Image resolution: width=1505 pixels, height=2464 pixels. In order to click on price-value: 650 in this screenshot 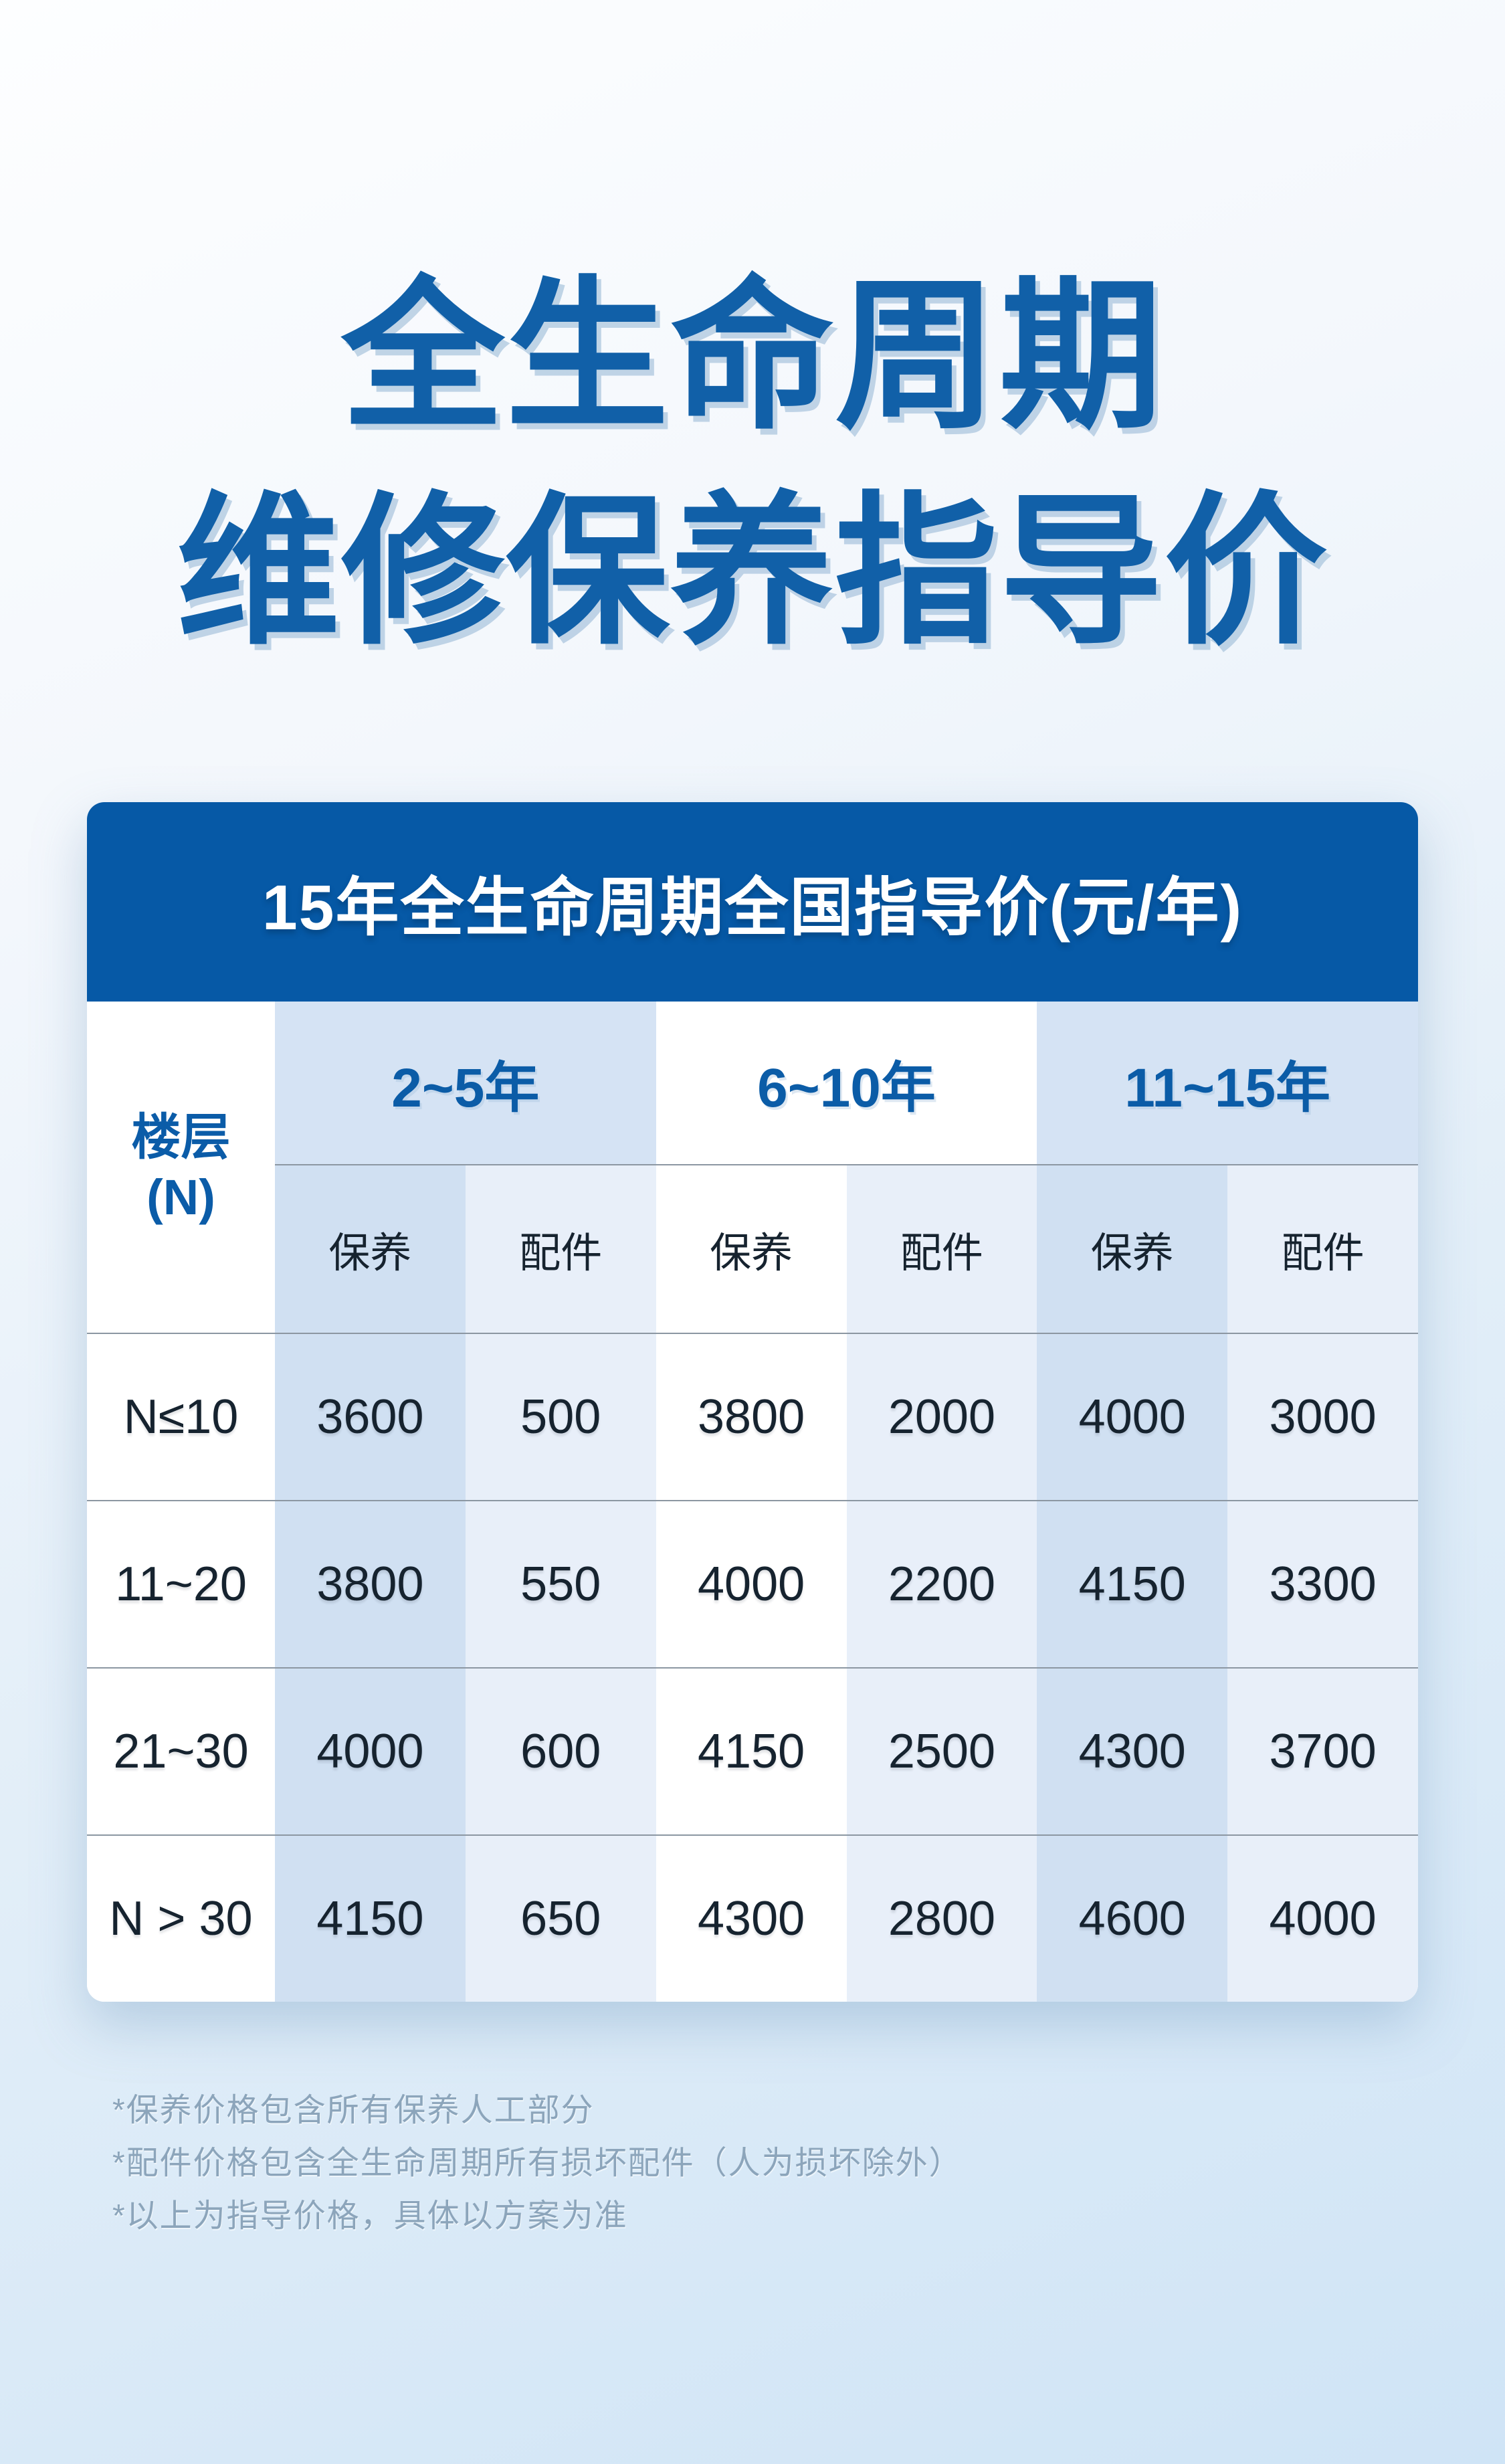, I will do `click(560, 1919)`.